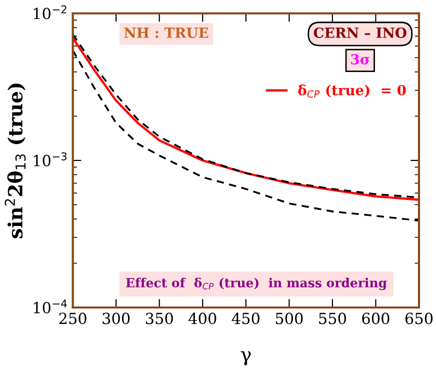 This screenshot has width=436, height=382. Describe the element at coordinates (376, 318) in the screenshot. I see `x-tick-label: 600` at that location.